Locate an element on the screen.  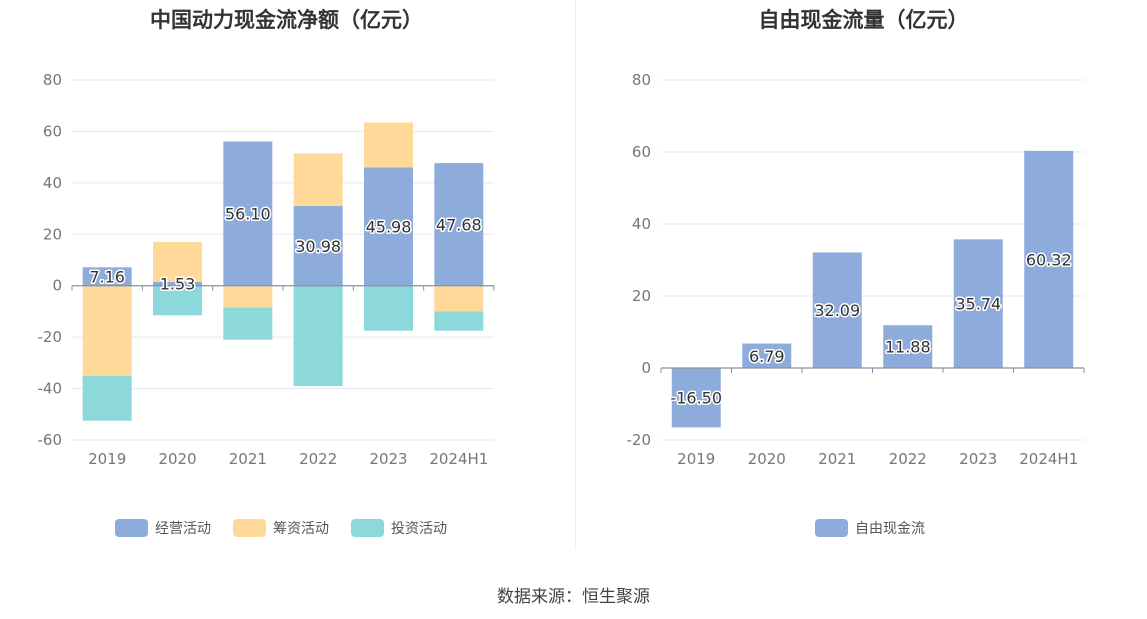
data-label: 56.10 is located at coordinates (248, 214).